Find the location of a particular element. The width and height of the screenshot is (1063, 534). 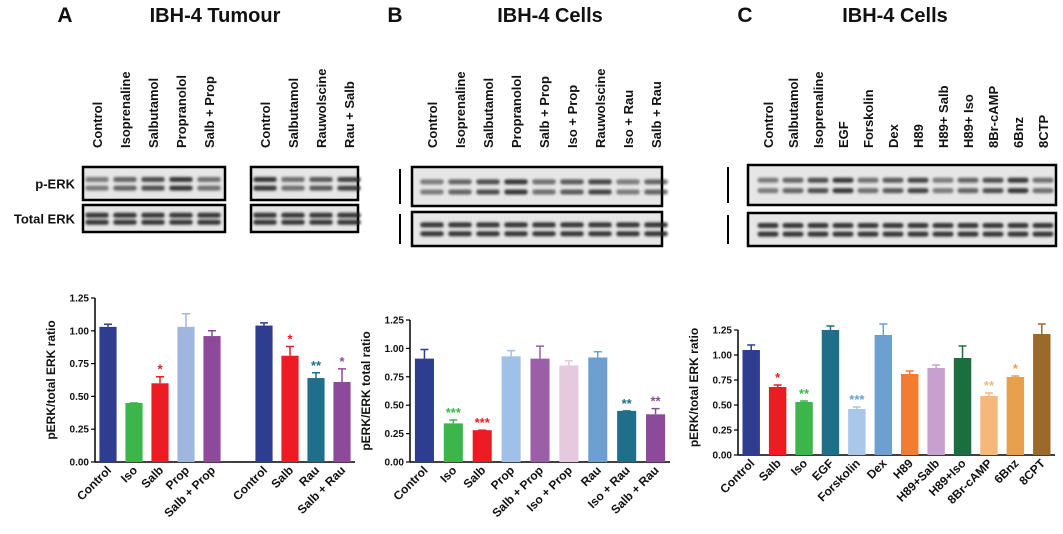

lane-label: Forskolin is located at coordinates (868, 118).